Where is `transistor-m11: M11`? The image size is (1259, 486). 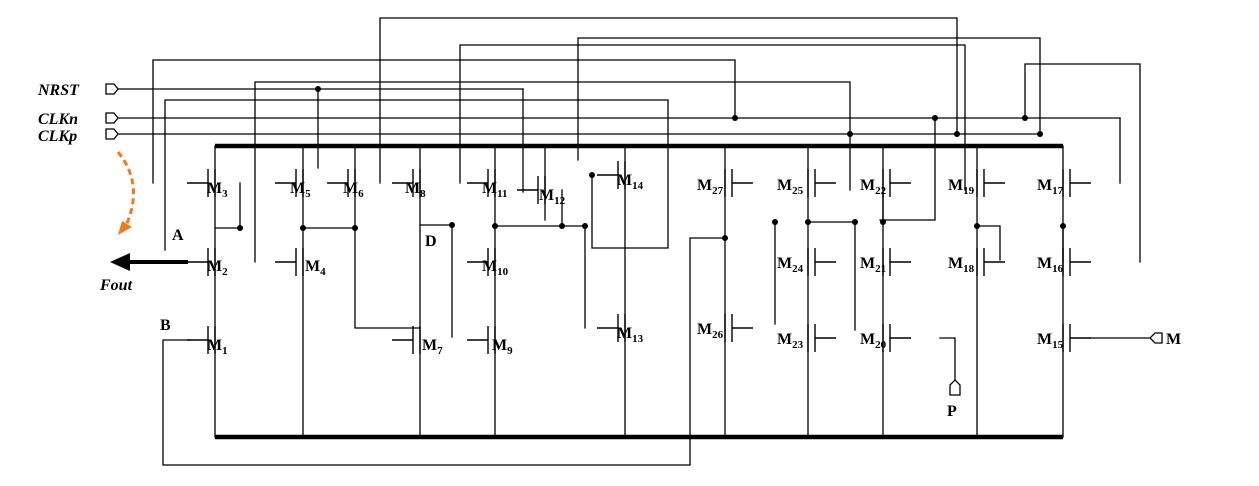
transistor-m11: M11 is located at coordinates (487, 184).